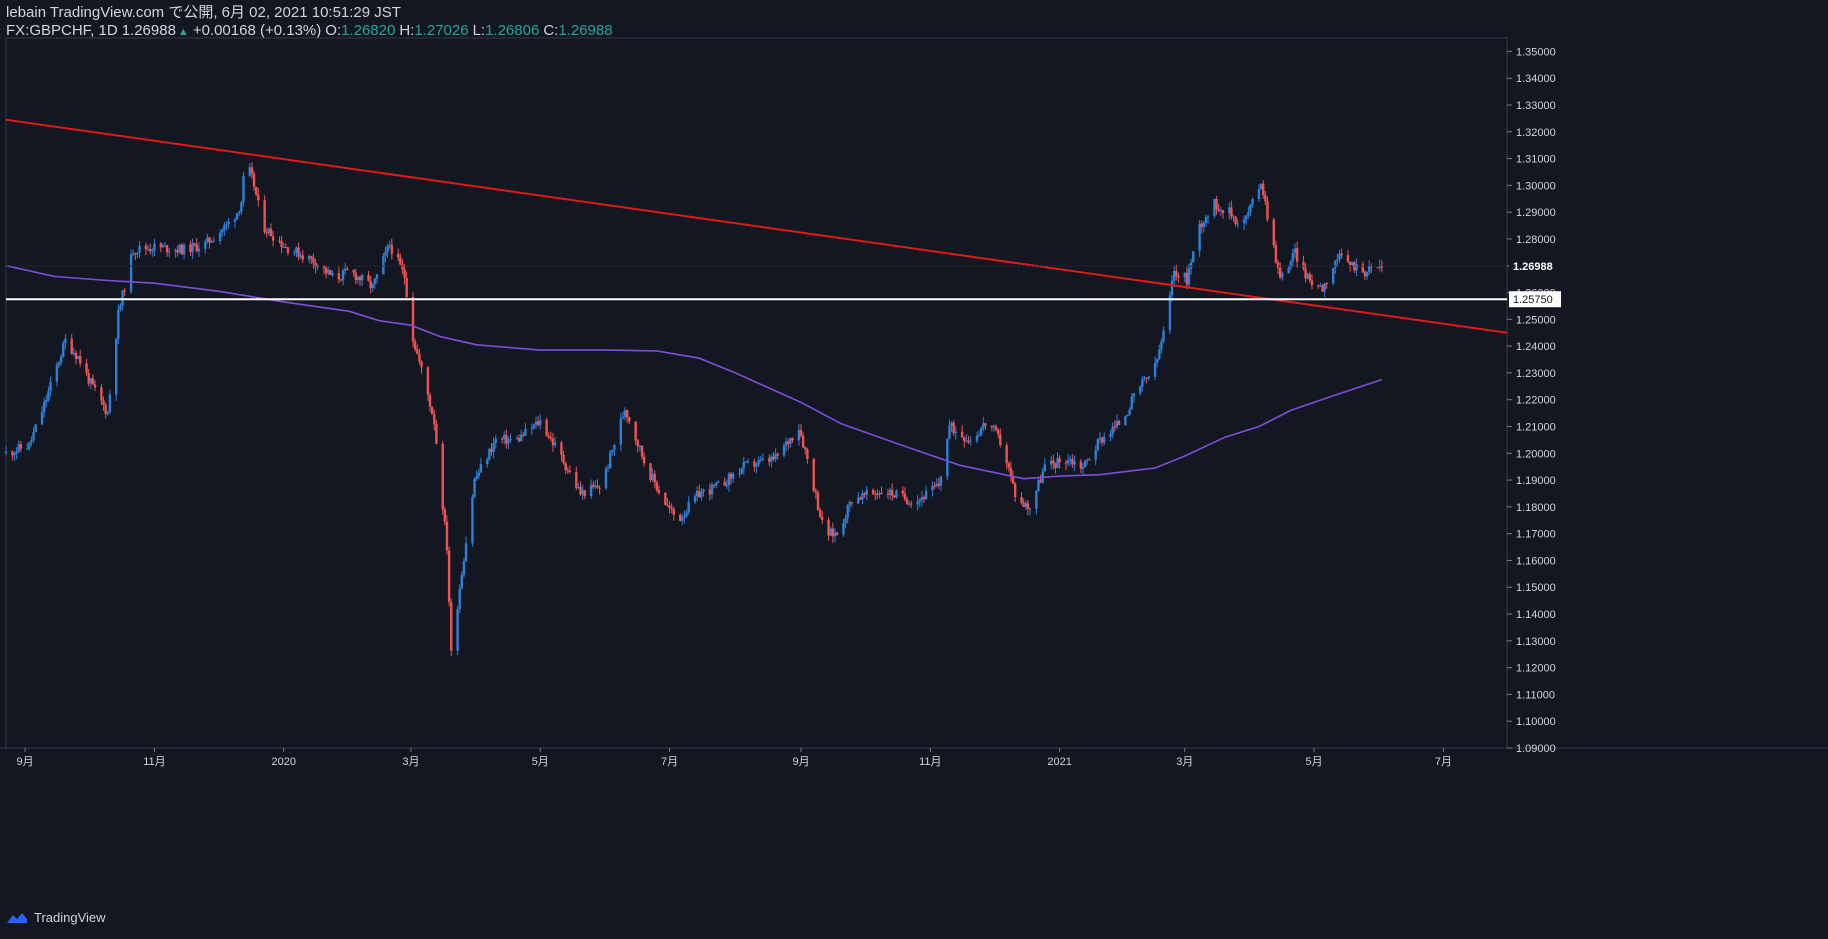 This screenshot has height=939, width=1828. What do you see at coordinates (25, 762) in the screenshot?
I see `time-tick-label: 9月` at bounding box center [25, 762].